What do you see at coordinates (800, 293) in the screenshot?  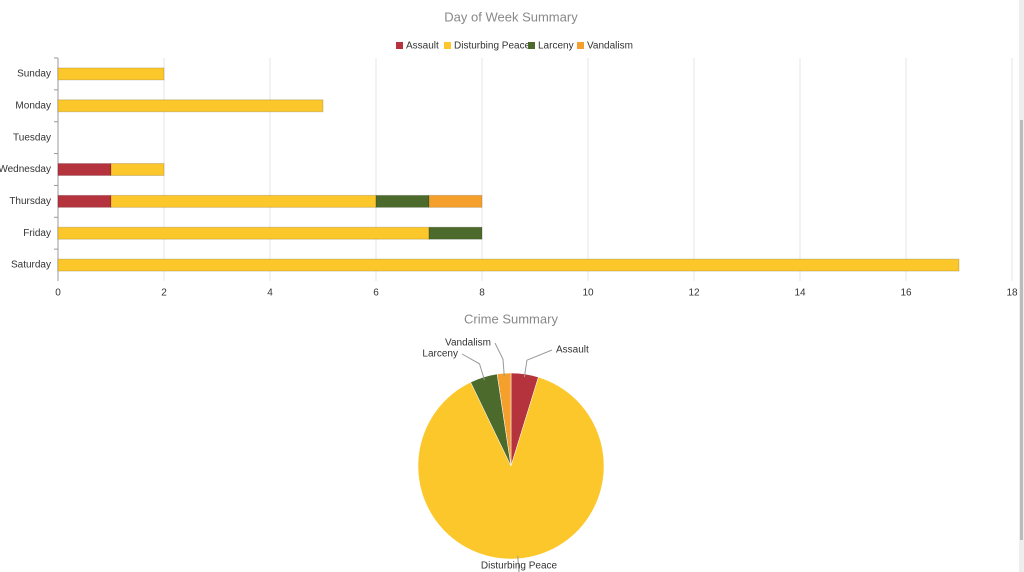 I see `x-tick-label: 14` at bounding box center [800, 293].